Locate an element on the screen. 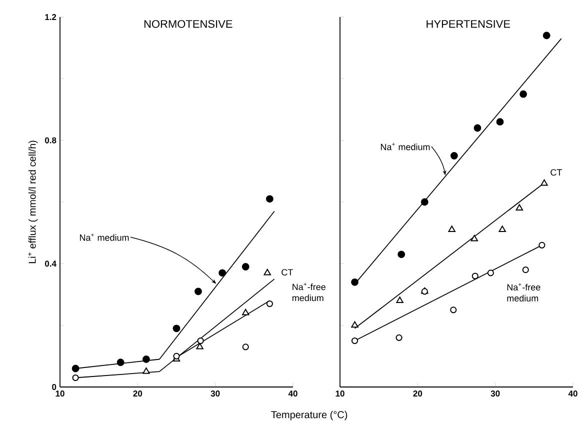  x-axis-title: Temperature (°C) is located at coordinates (309, 415).